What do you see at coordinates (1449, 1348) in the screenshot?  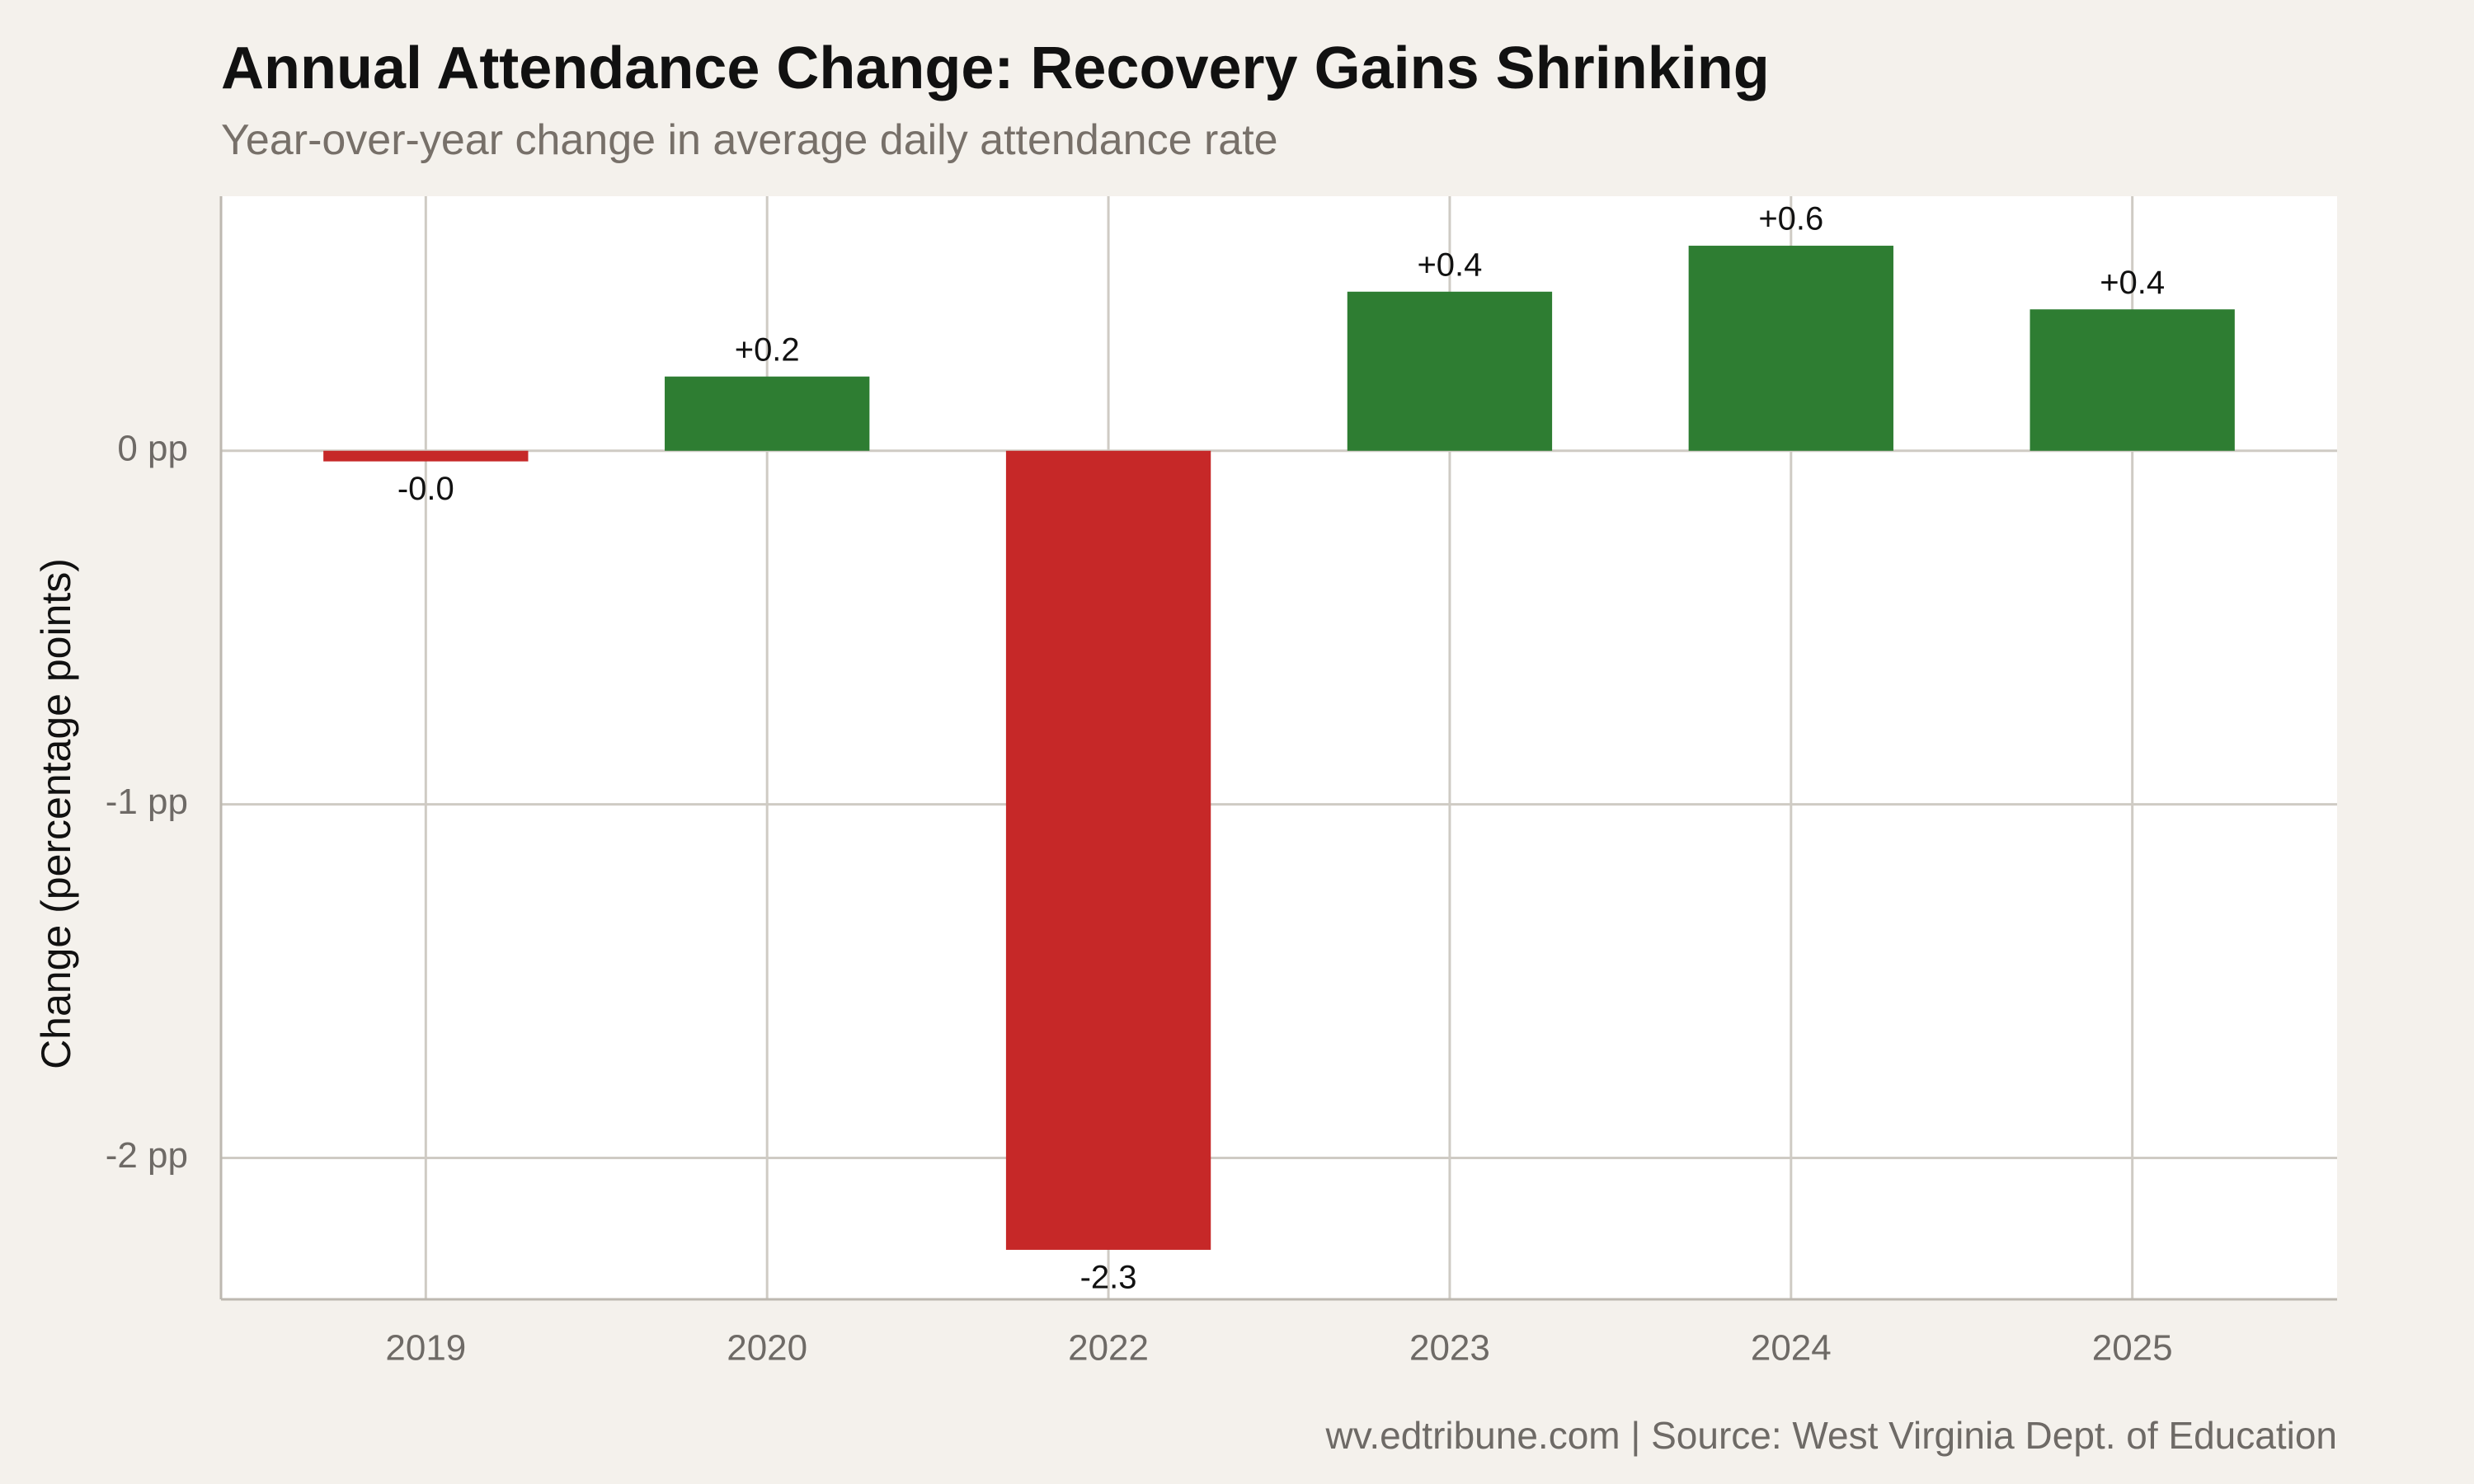 I see `x-tick-label: 2023` at bounding box center [1449, 1348].